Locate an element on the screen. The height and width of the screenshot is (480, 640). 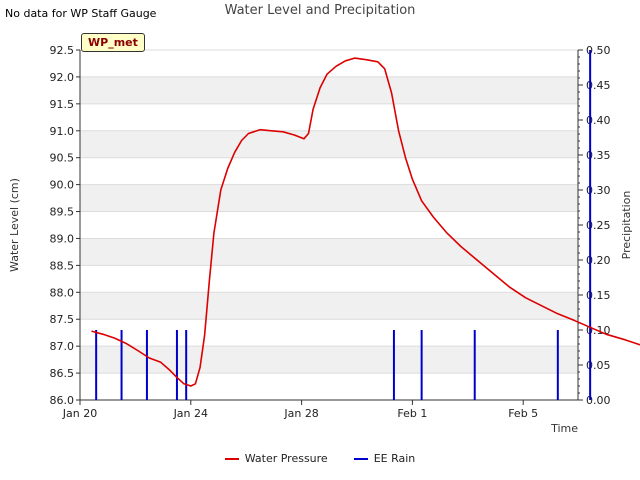
y-tick-label: 91.0 is located at coordinates (62, 131).